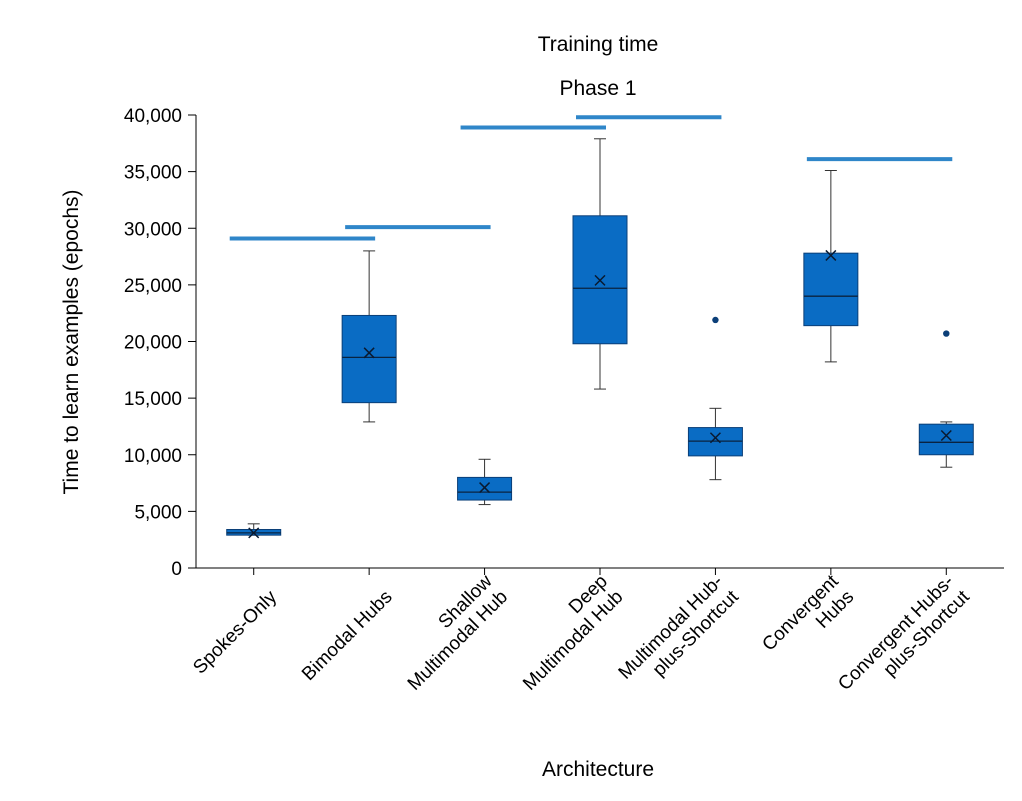 This screenshot has width=1022, height=801. What do you see at coordinates (598, 769) in the screenshot?
I see `x-axis-label: Architecture` at bounding box center [598, 769].